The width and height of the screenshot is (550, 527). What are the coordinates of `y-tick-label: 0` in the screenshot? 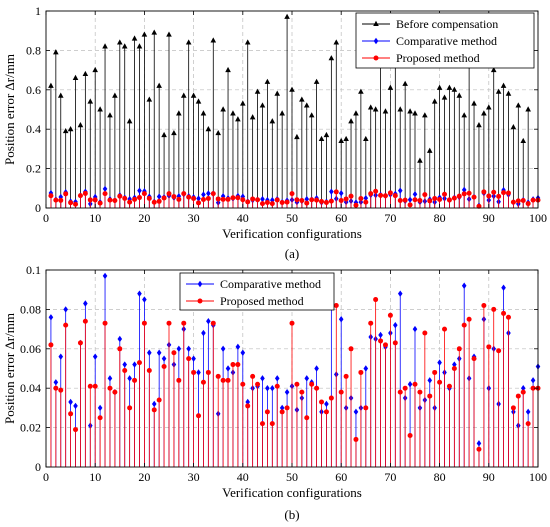 It's located at (38, 208).